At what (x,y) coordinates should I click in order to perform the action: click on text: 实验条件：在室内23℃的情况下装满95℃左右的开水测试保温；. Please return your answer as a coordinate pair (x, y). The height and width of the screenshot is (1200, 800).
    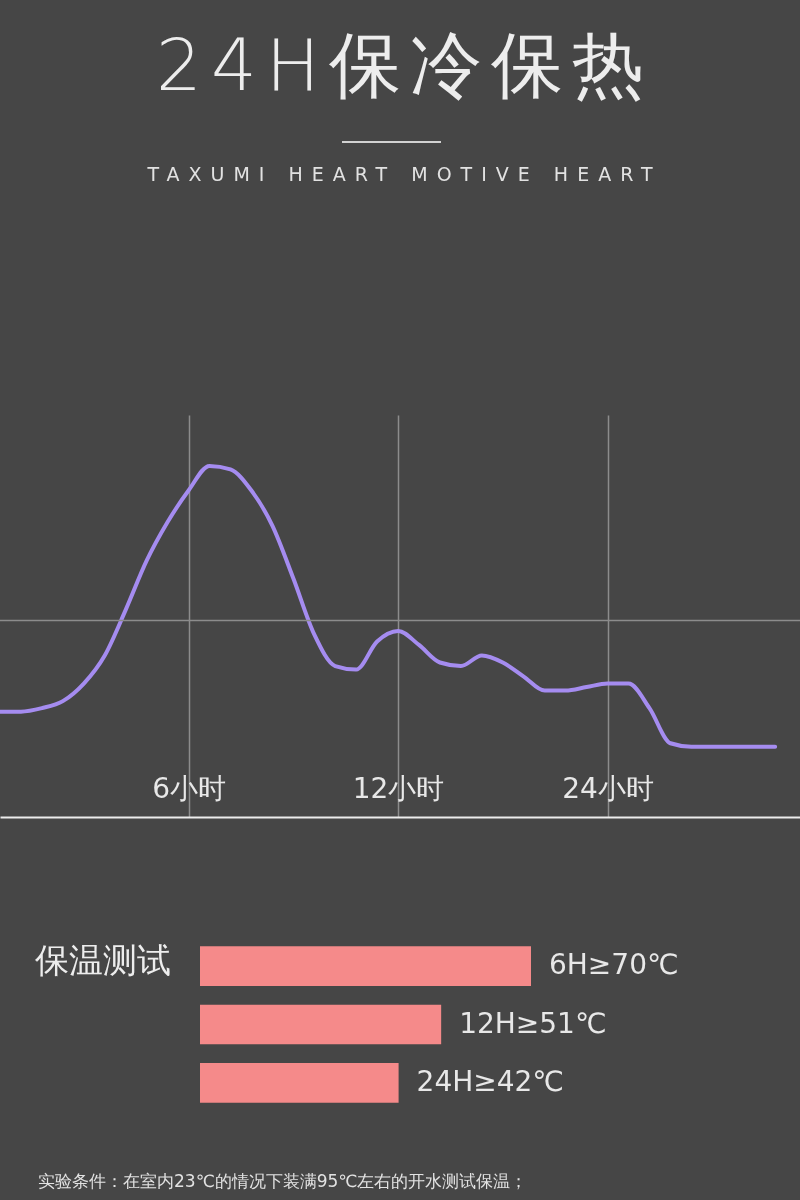
    Looking at the image, I should click on (283, 1181).